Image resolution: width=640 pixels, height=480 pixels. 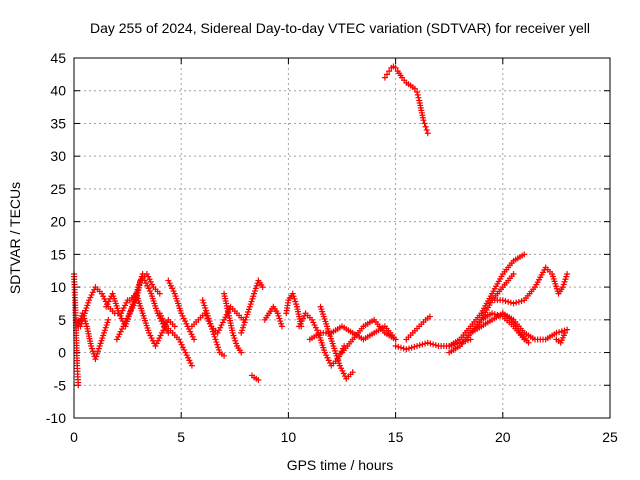 What do you see at coordinates (58, 156) in the screenshot?
I see `y-tick-label: 30` at bounding box center [58, 156].